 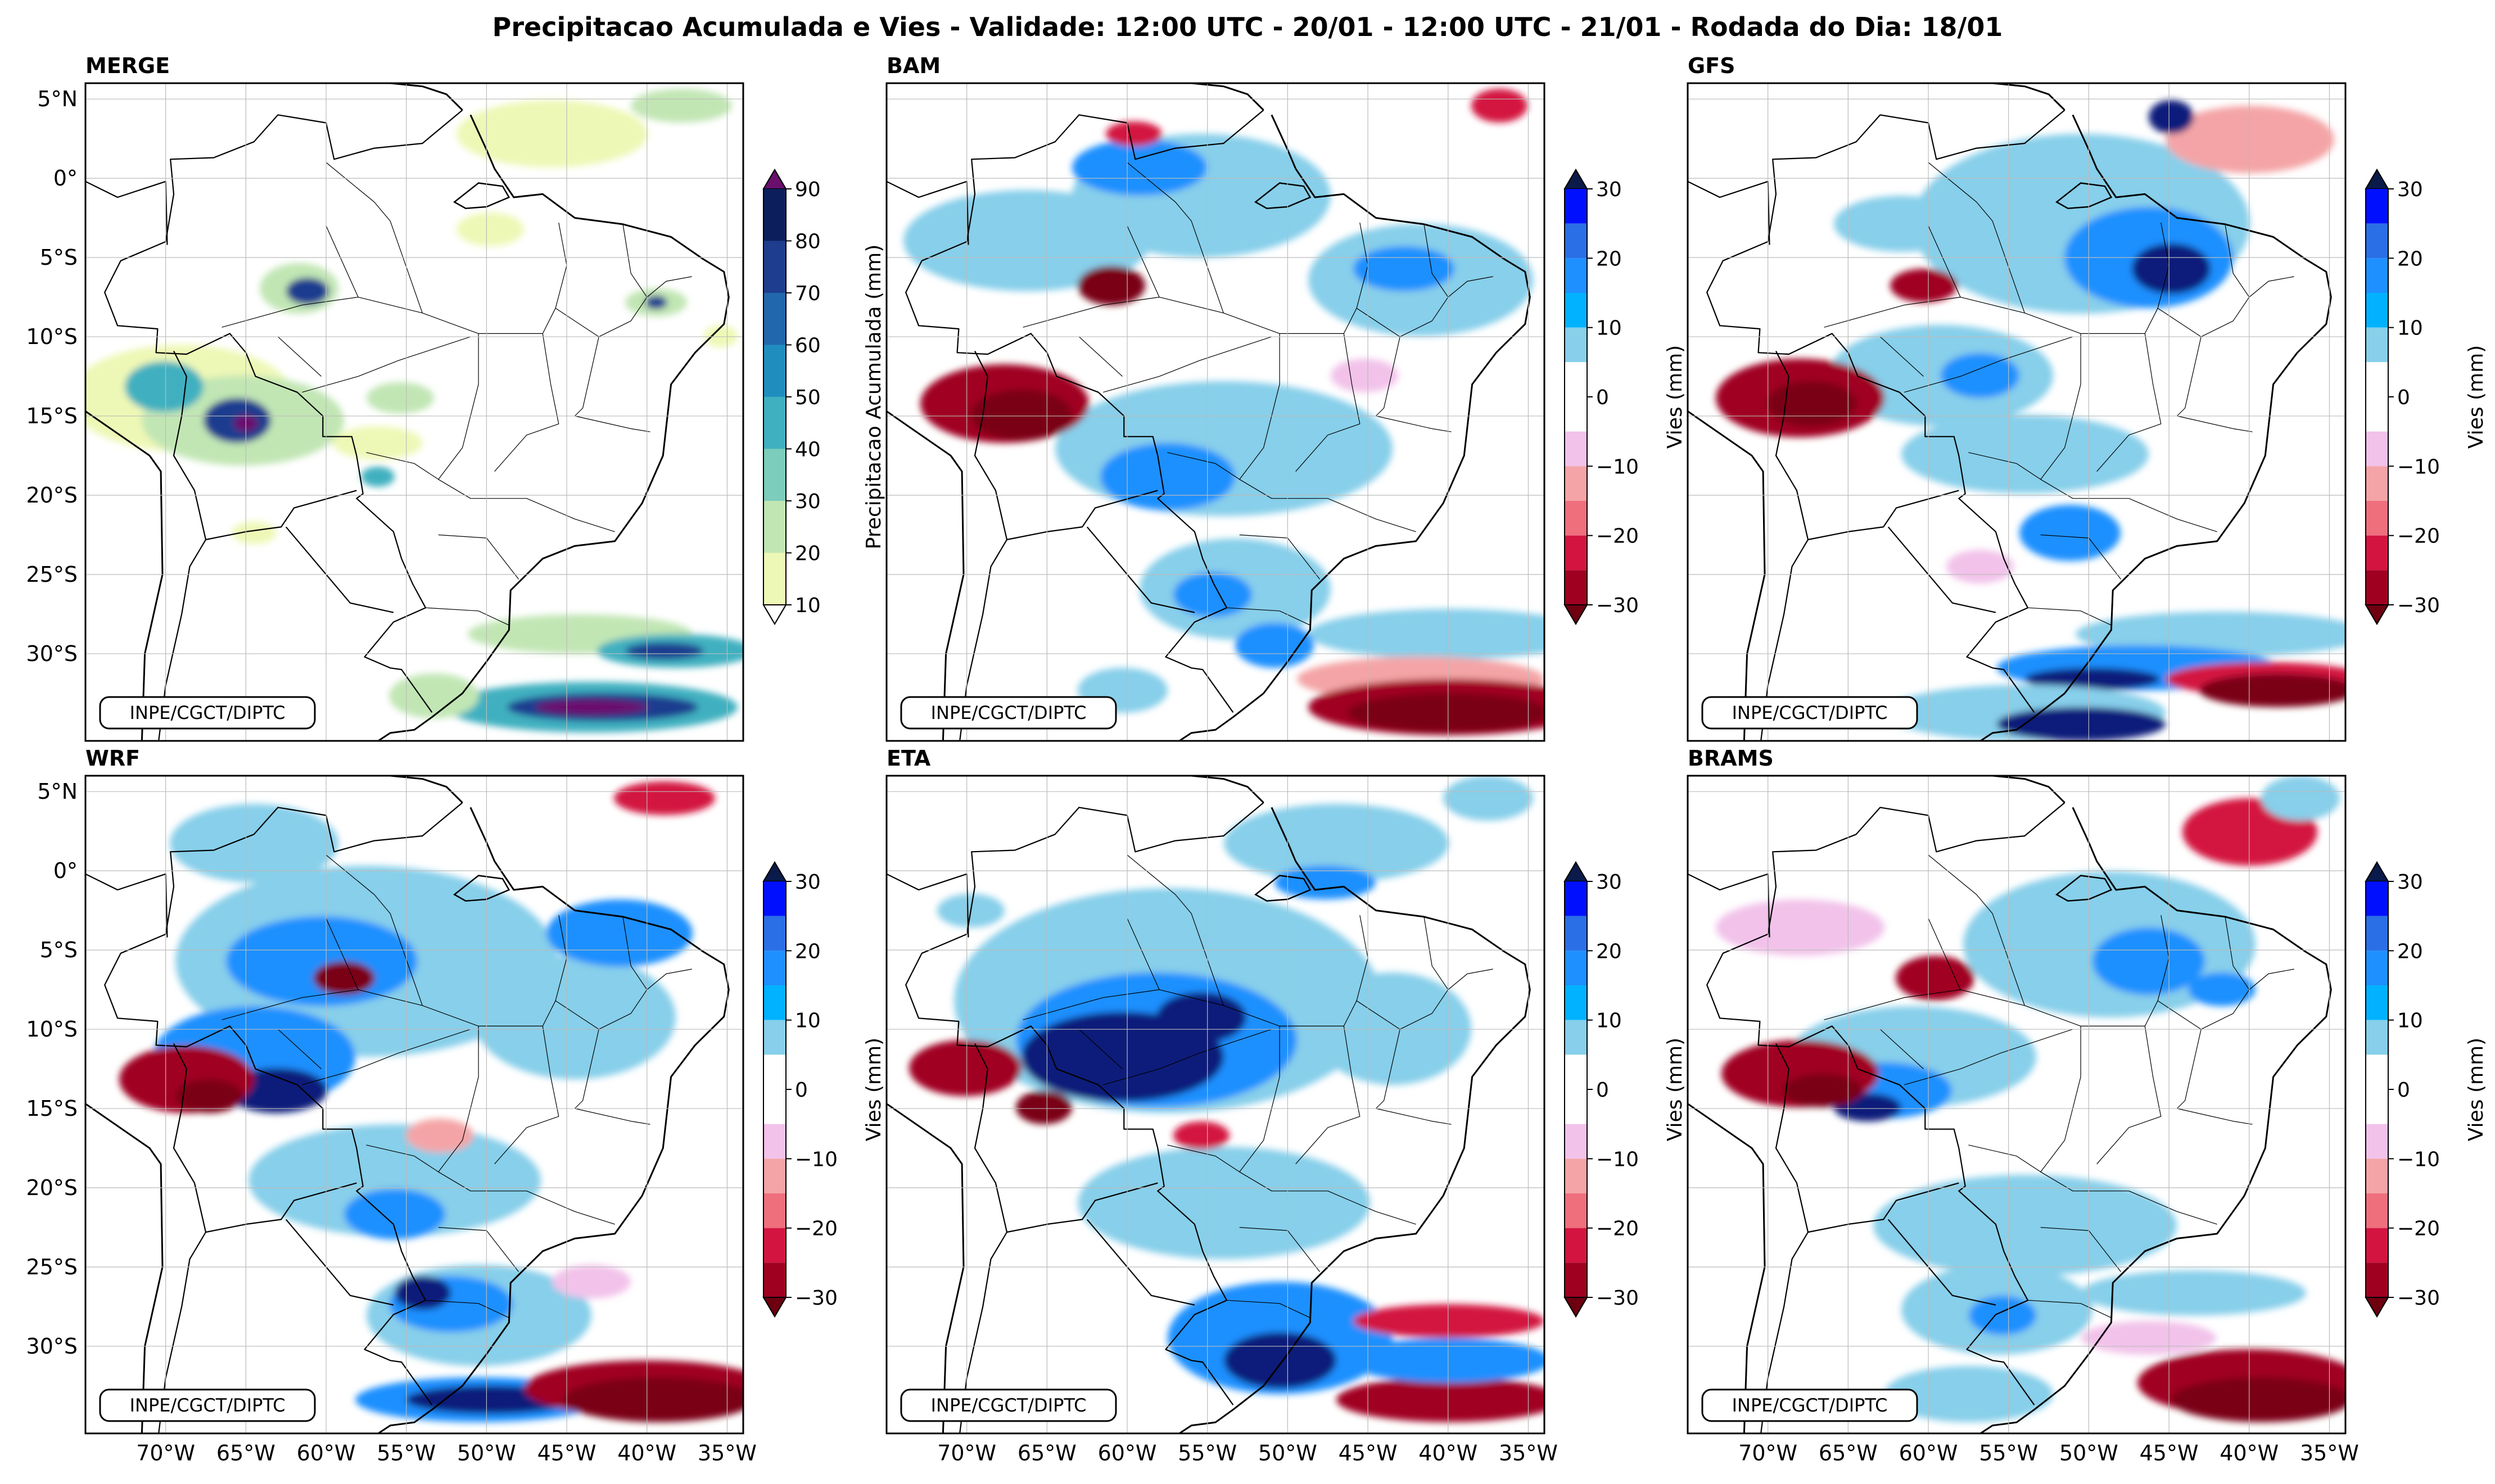 I want to click on lon-tick-label: 45°W, so click(x=1368, y=1453).